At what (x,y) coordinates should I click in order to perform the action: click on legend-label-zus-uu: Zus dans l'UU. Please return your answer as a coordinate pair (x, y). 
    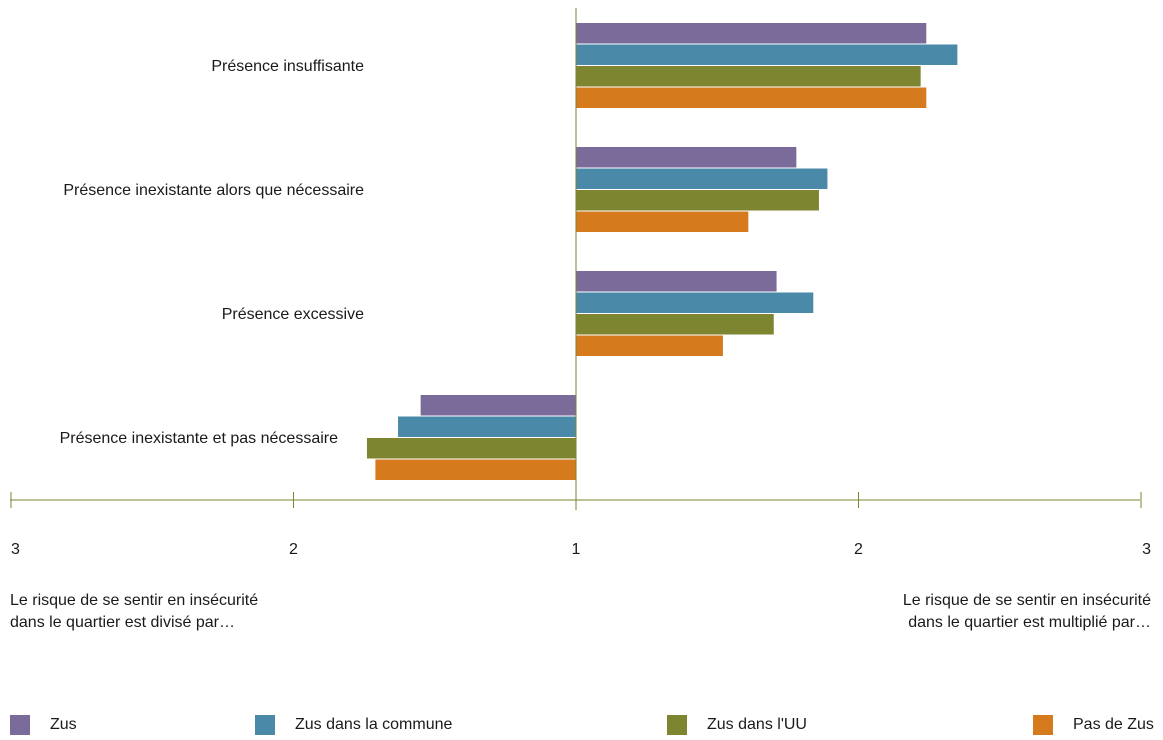
    Looking at the image, I should click on (757, 724).